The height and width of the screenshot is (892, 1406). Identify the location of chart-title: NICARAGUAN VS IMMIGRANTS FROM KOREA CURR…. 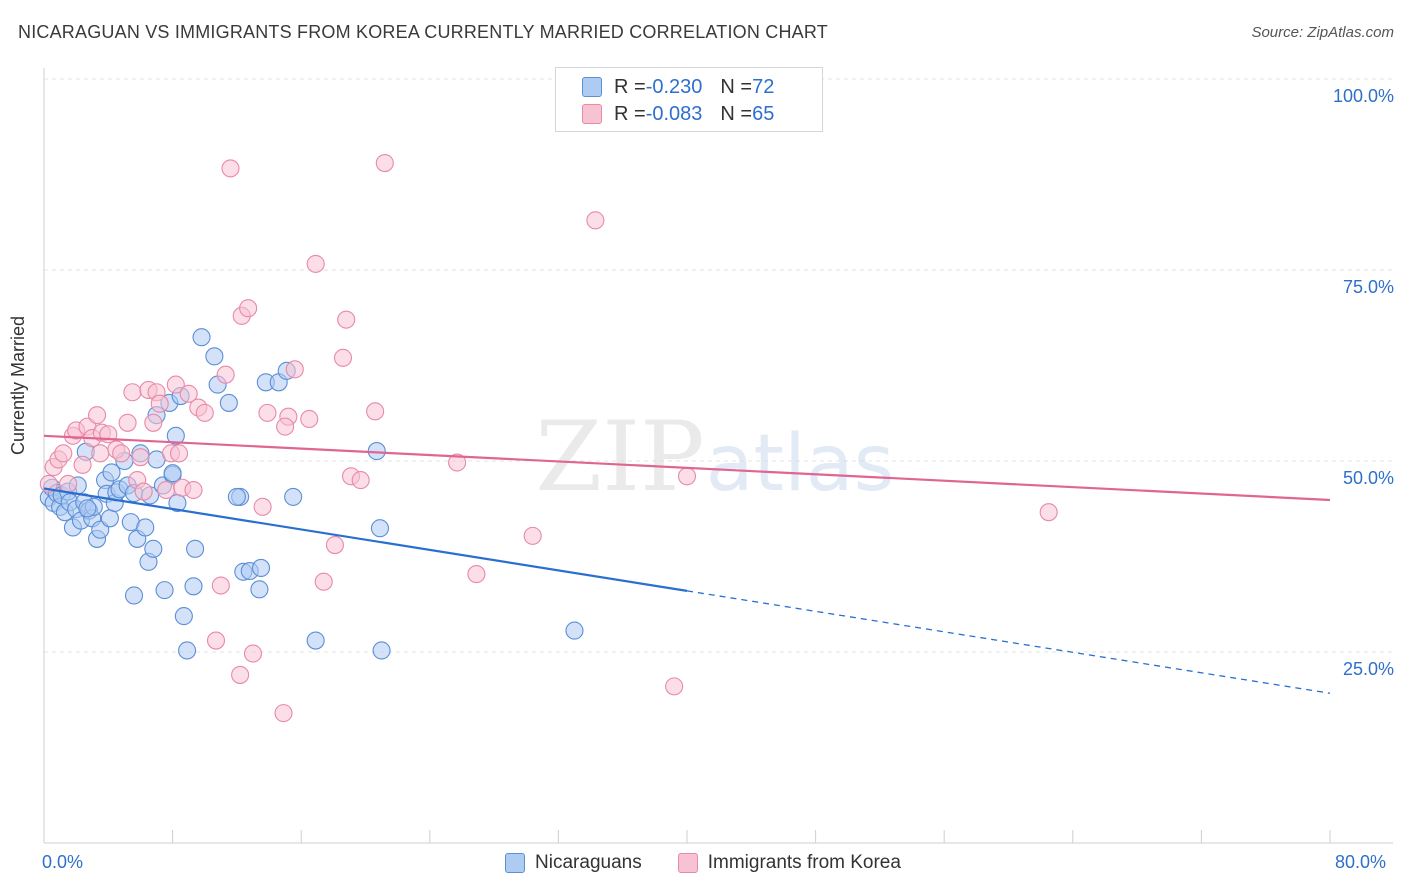
(423, 32).